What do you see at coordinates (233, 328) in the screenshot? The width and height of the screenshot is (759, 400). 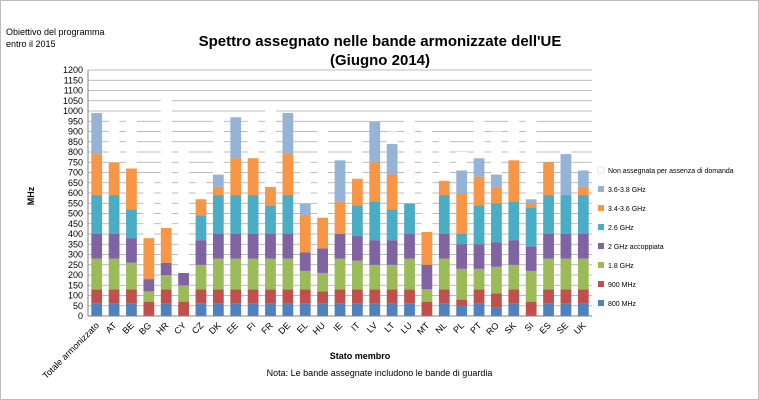 I see `x-tick-label: EE` at bounding box center [233, 328].